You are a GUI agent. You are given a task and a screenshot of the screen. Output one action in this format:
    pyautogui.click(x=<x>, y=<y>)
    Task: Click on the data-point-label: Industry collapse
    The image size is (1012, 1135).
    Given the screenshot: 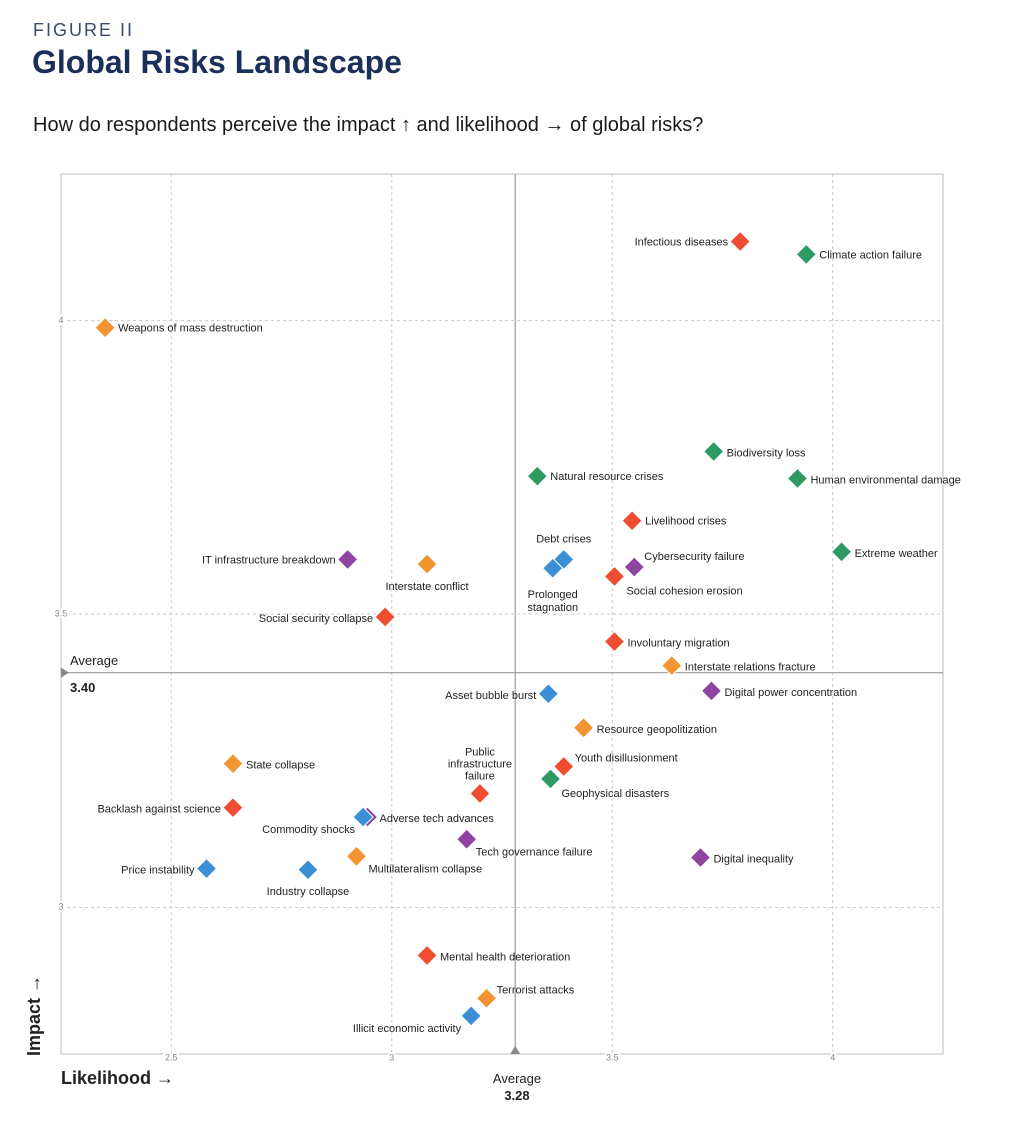 What is the action you would take?
    pyautogui.click(x=308, y=892)
    